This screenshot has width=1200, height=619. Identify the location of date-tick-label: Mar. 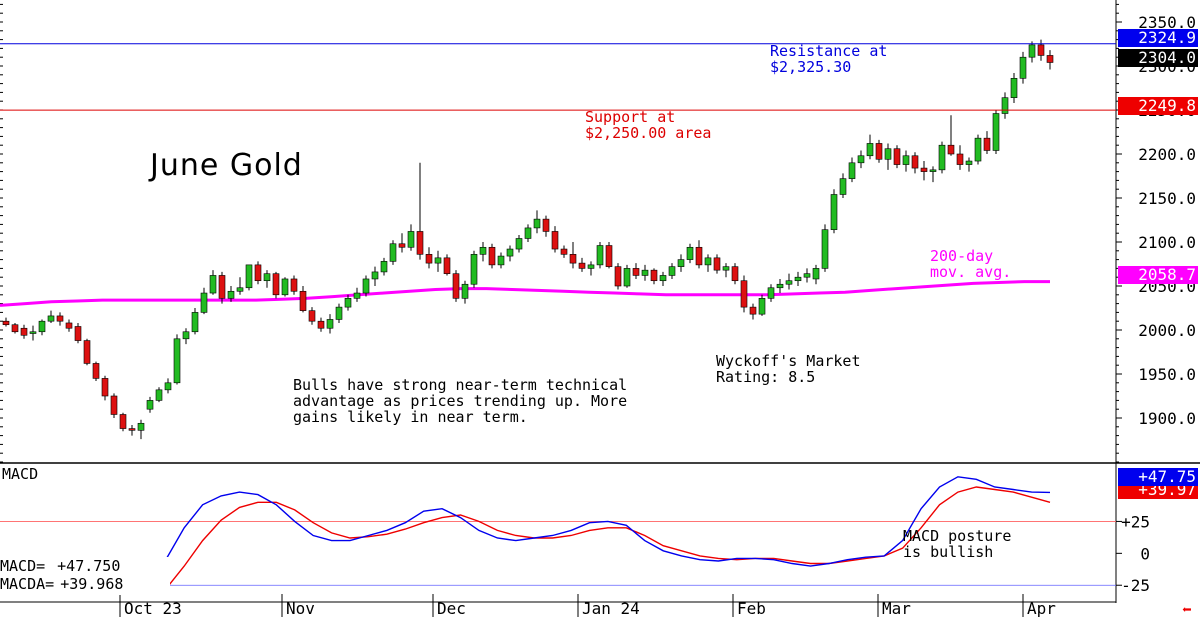
(896, 608).